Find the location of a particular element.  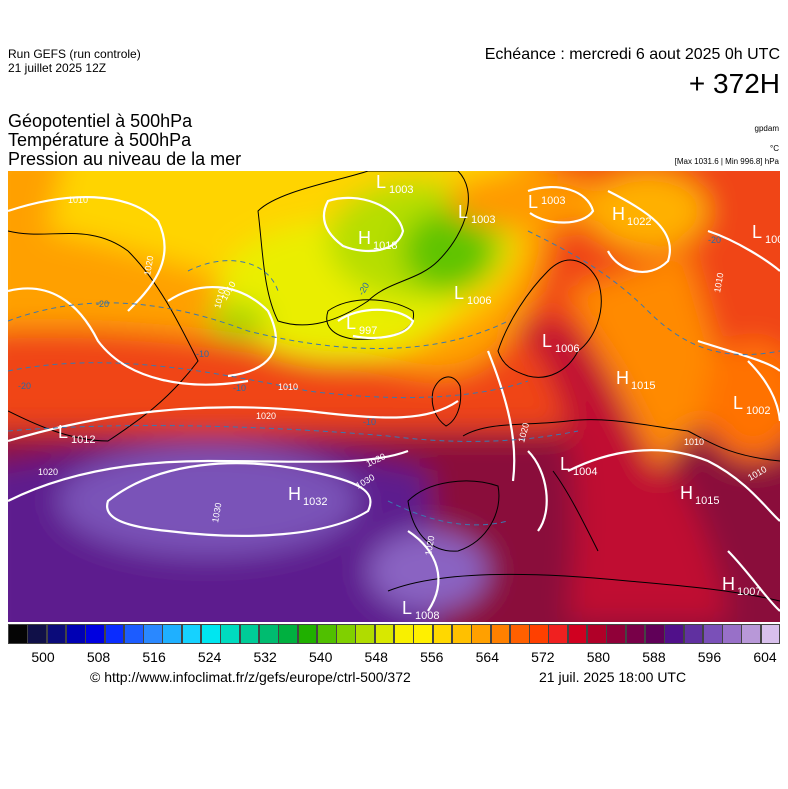

canada-coast is located at coordinates (103, 336).